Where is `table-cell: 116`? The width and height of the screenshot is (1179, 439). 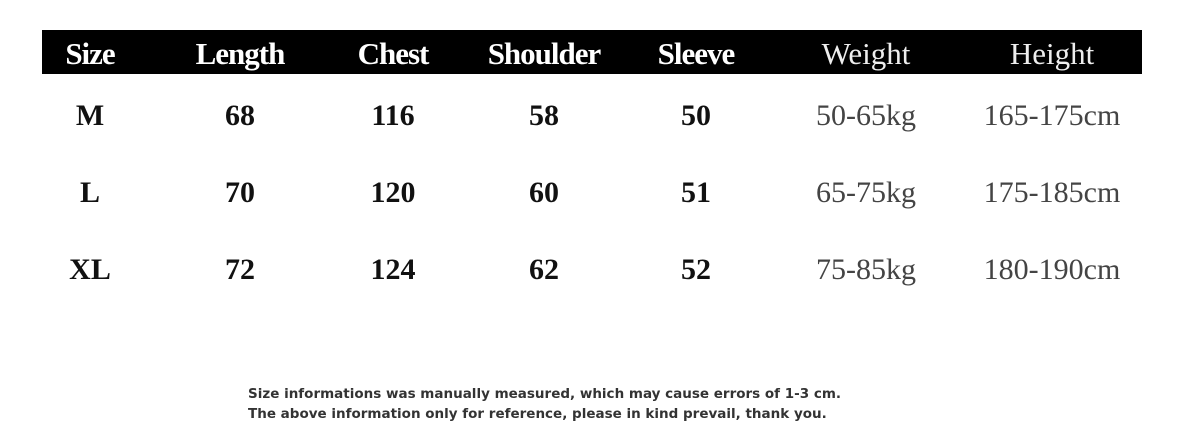
table-cell: 116 is located at coordinates (393, 115).